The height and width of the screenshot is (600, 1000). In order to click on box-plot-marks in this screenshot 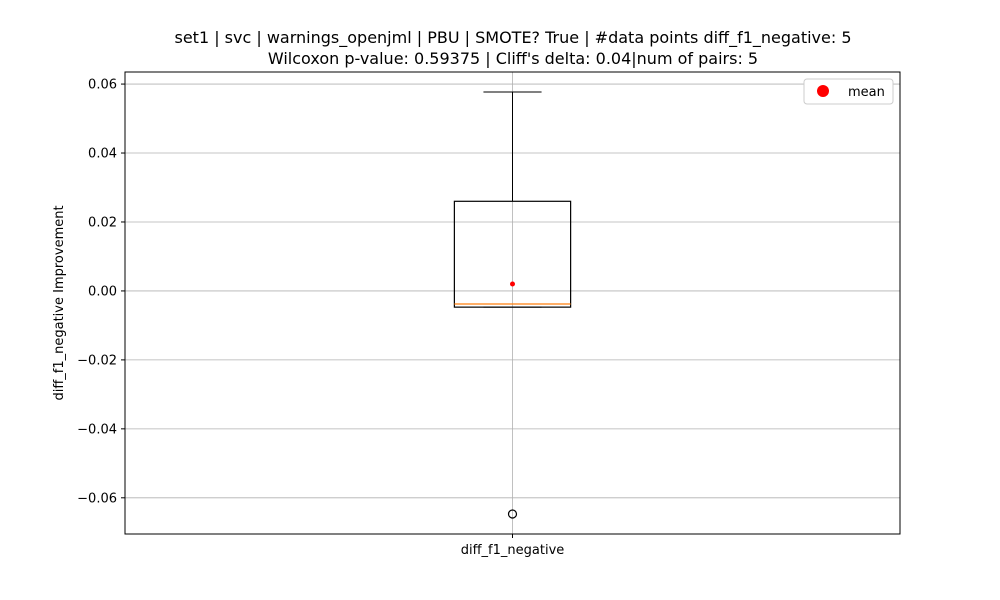, I will do `click(512, 305)`.